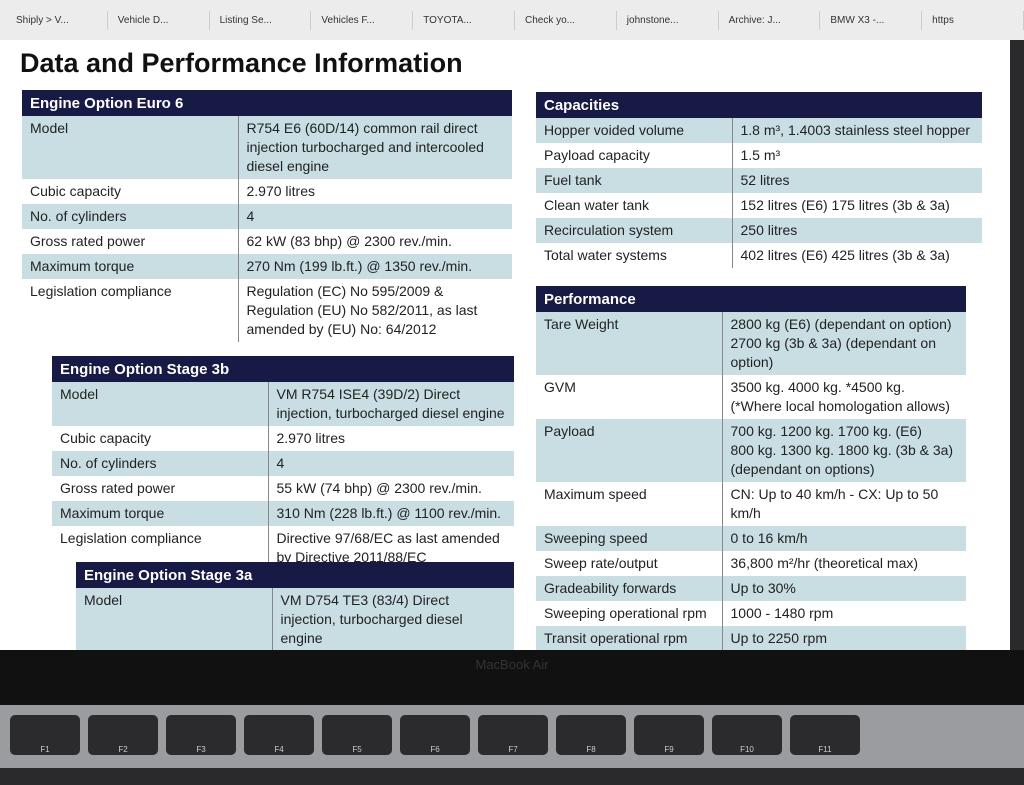 This screenshot has height=785, width=1024. What do you see at coordinates (856, 255) in the screenshot?
I see `row-value: 402 litres (E6) 425 litres (3b & 3a)` at bounding box center [856, 255].